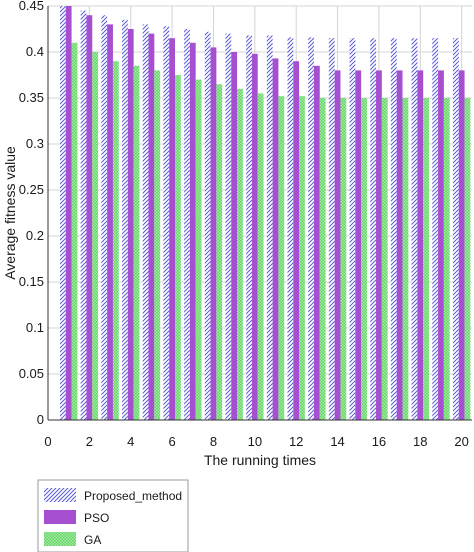 The height and width of the screenshot is (552, 474). What do you see at coordinates (40, 419) in the screenshot?
I see `y-tick-label: 0` at bounding box center [40, 419].